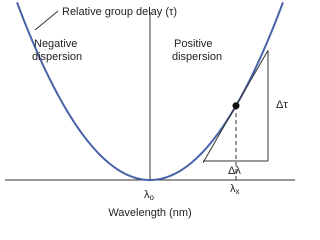 The height and width of the screenshot is (240, 320). Describe the element at coordinates (119, 12) in the screenshot. I see `curve-label: Relative group delay (τ)` at that location.